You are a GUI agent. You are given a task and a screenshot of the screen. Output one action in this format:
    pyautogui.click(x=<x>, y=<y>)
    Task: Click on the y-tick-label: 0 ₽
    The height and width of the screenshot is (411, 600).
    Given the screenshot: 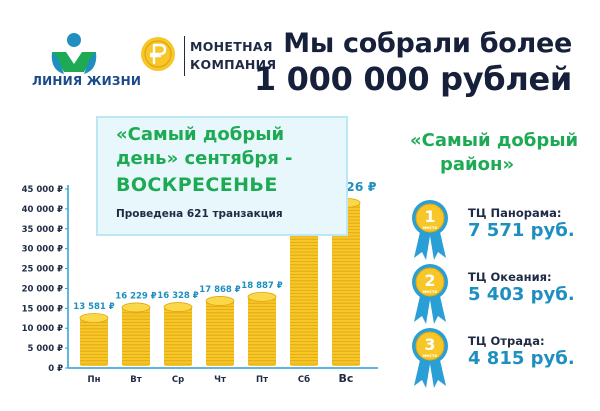 What is the action you would take?
    pyautogui.click(x=55, y=369)
    